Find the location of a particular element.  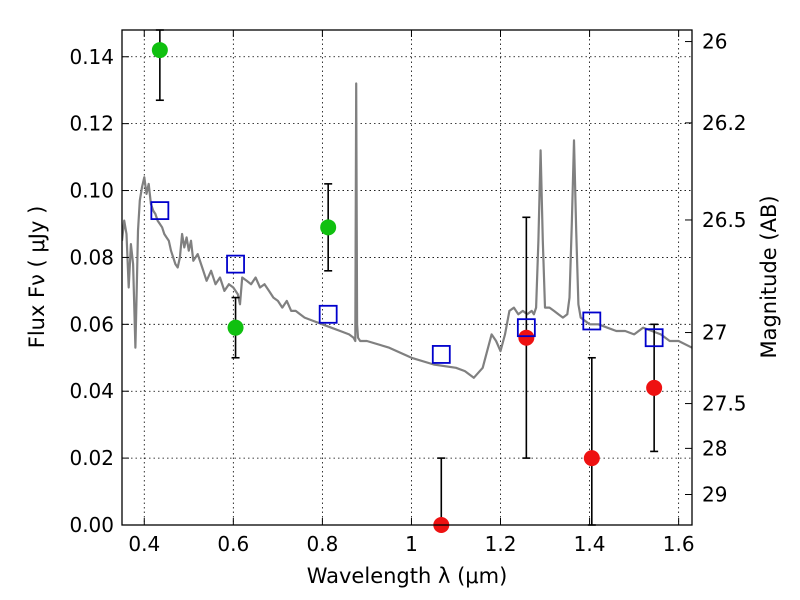

y-tick-label: 0.04 is located at coordinates (91, 391).